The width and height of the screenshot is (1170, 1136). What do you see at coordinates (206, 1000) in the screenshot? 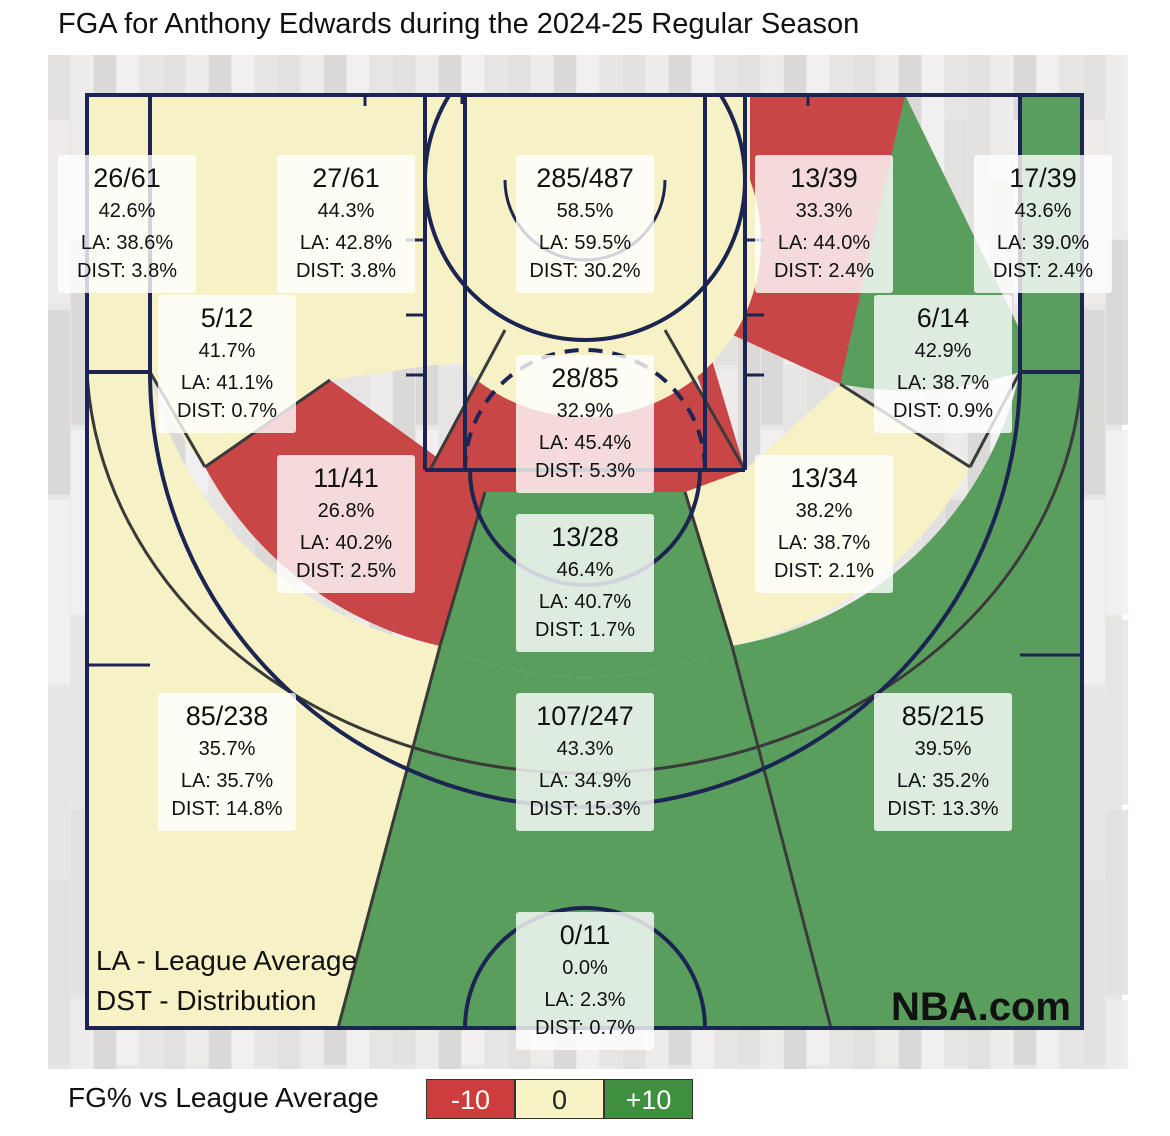
I see `note-dst: DST - Distribution` at bounding box center [206, 1000].